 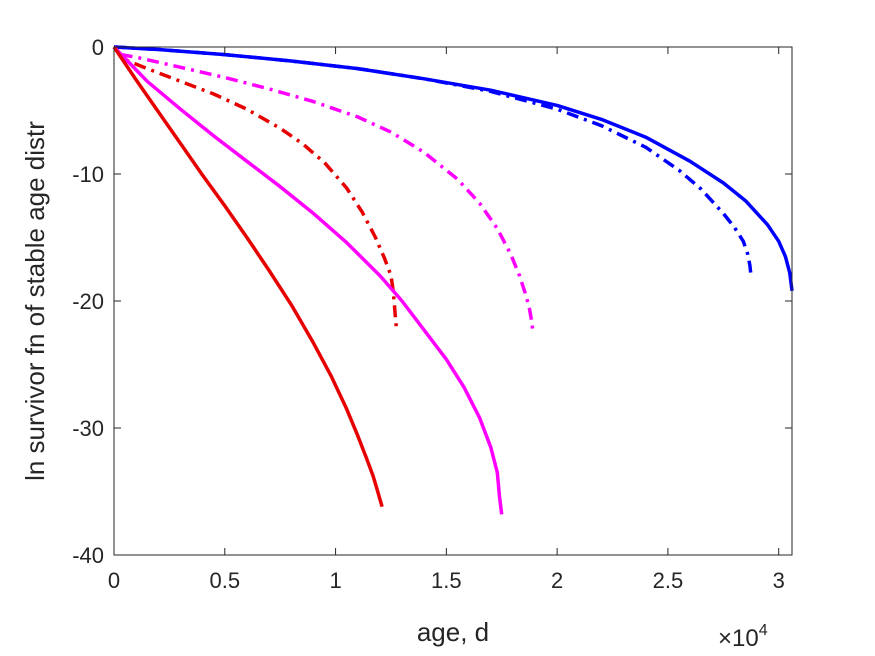 I want to click on y-tick-label: -20, so click(x=88, y=301).